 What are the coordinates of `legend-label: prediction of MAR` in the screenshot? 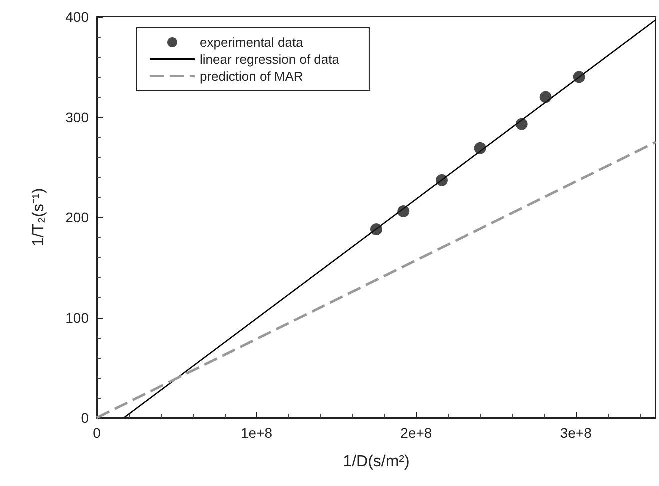 It's located at (252, 76).